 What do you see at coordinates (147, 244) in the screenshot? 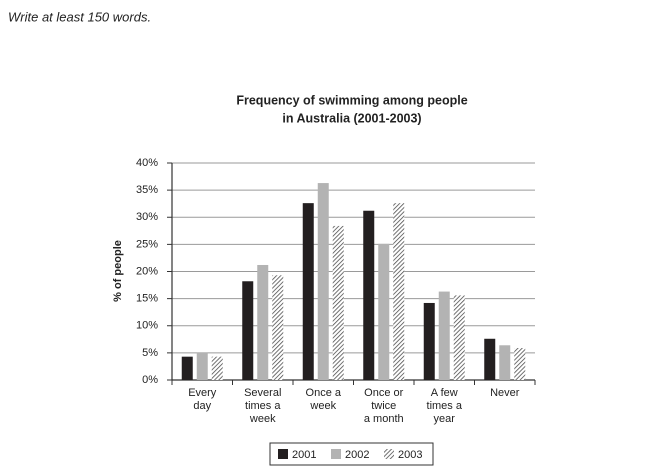
I see `y-tick-label: 25%` at bounding box center [147, 244].